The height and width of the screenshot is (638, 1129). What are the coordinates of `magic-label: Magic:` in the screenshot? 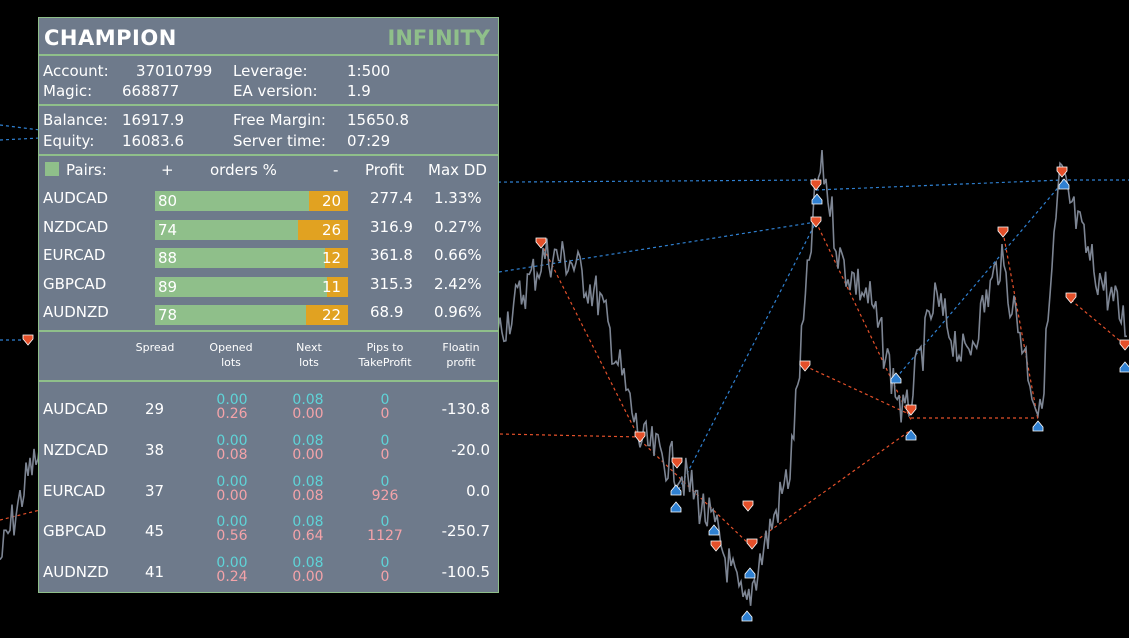 It's located at (68, 91).